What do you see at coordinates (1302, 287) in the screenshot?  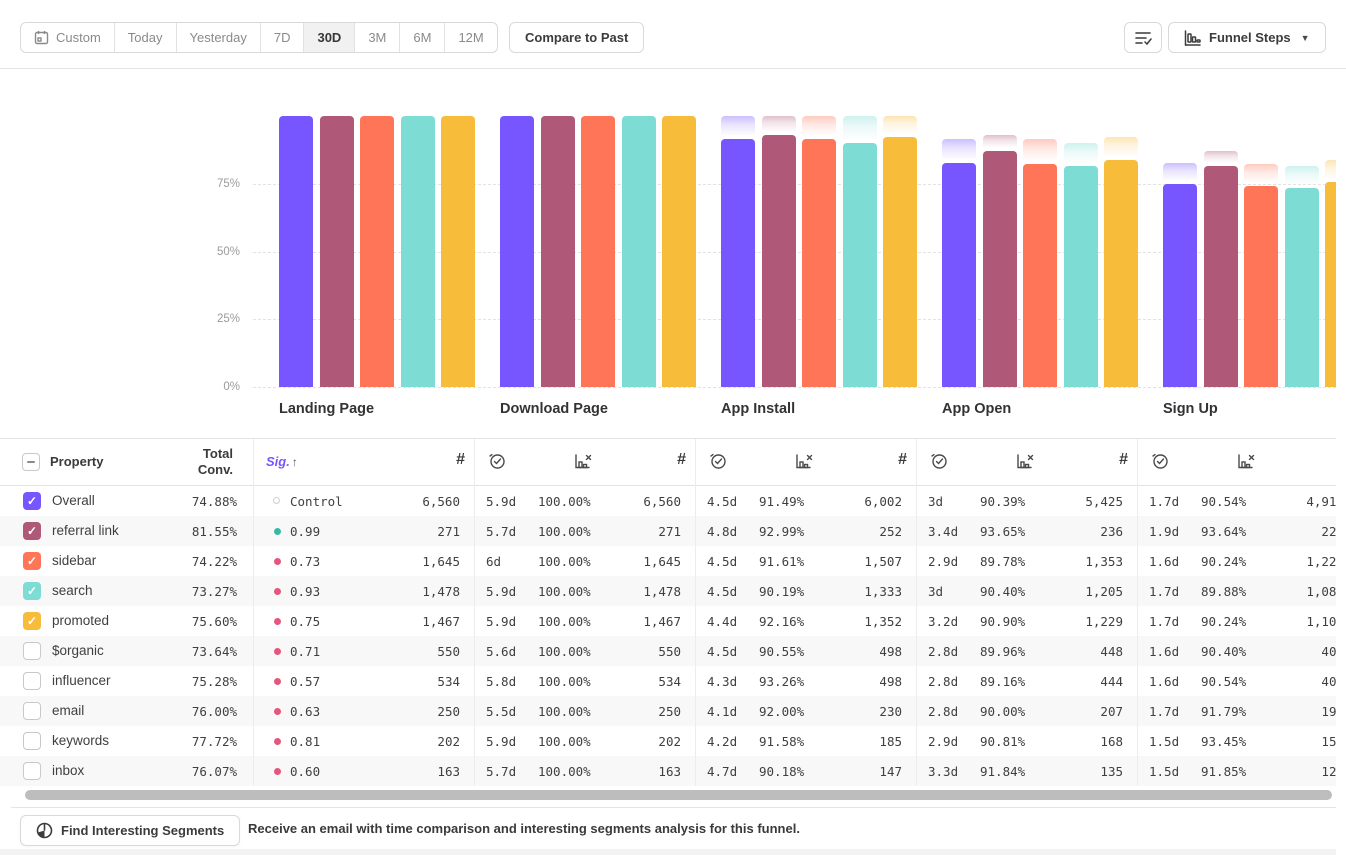 I see `chart-bar-search-step5` at bounding box center [1302, 287].